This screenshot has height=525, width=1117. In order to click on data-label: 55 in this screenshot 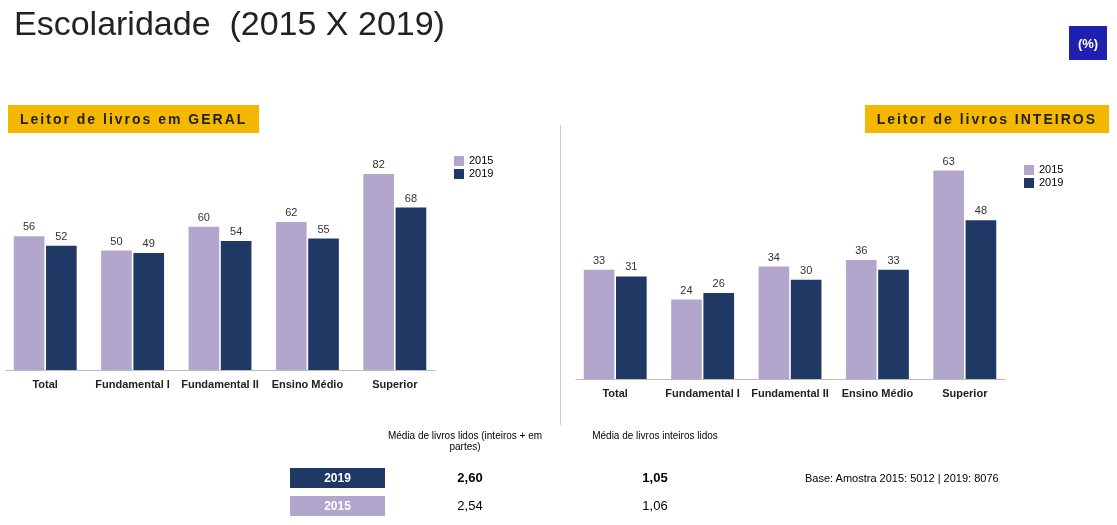, I will do `click(323, 228)`.